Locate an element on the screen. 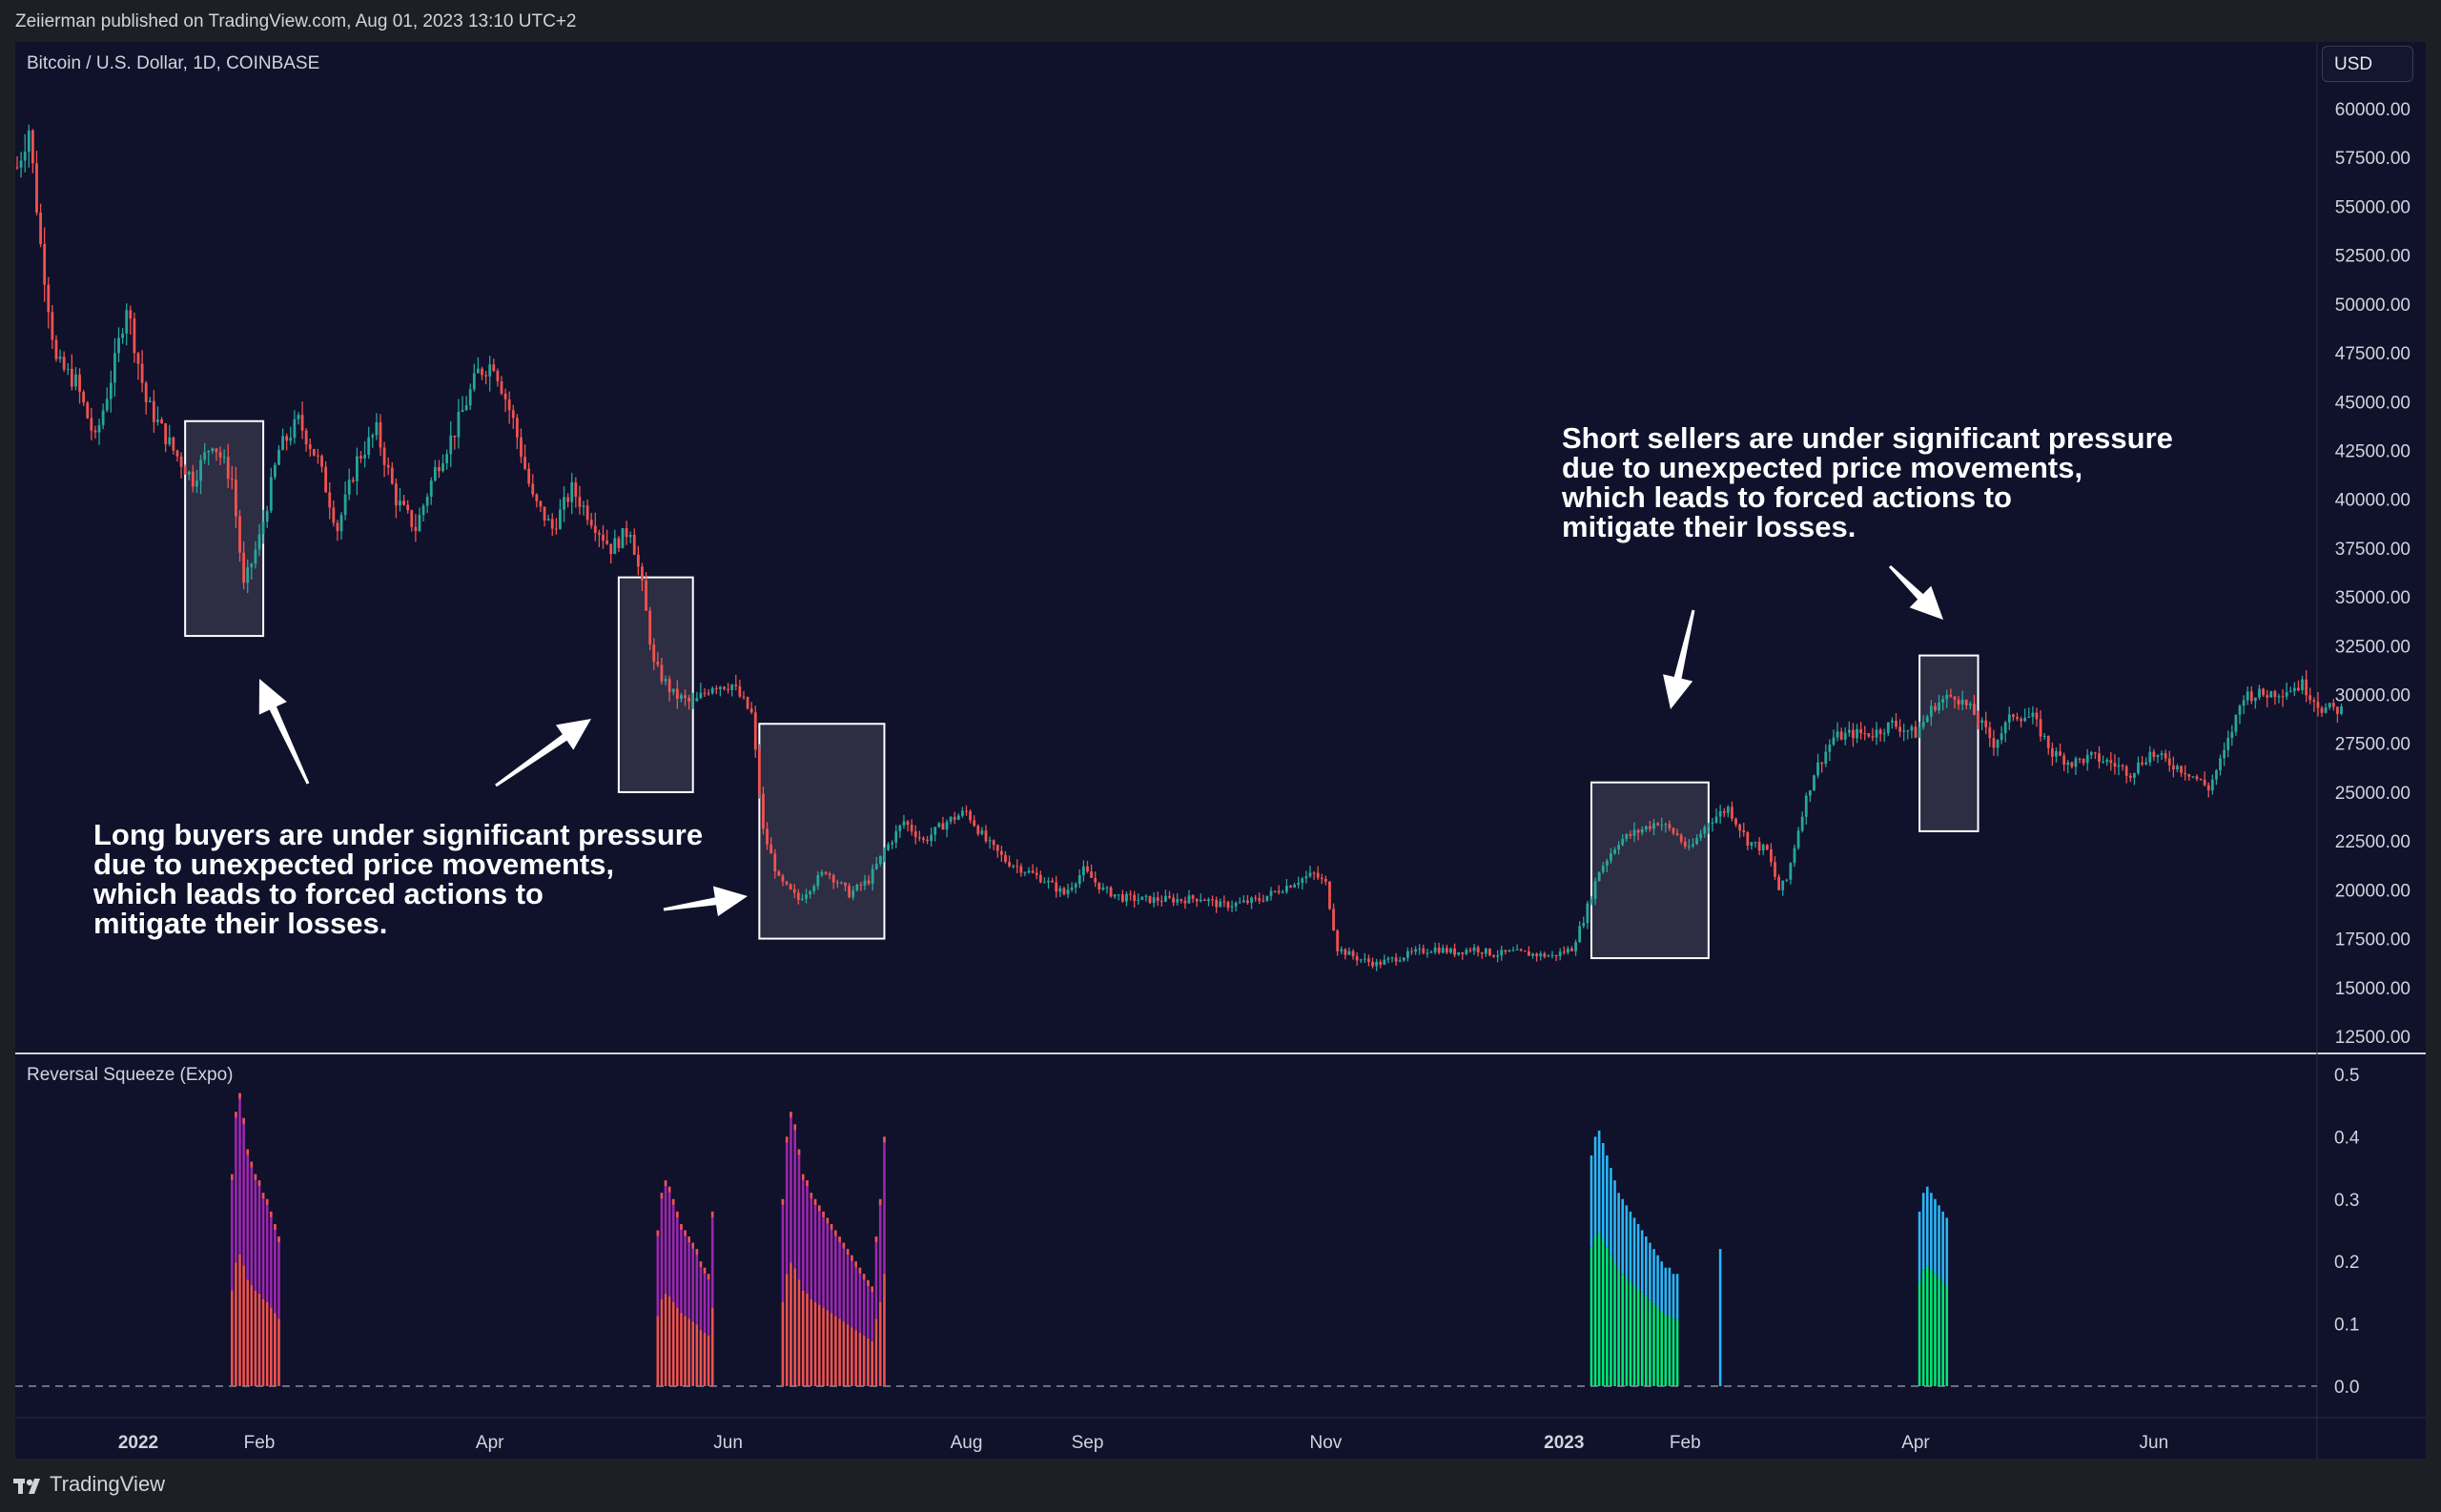 The height and width of the screenshot is (1512, 2441). tradingview-logo-icon is located at coordinates (29, 1485).